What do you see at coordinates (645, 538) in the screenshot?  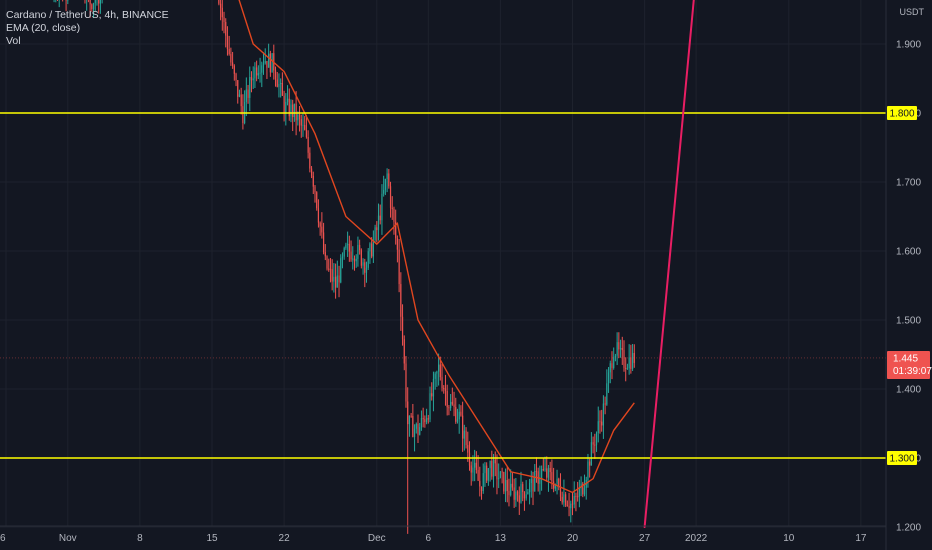 I see `time-tick-label: 27` at bounding box center [645, 538].